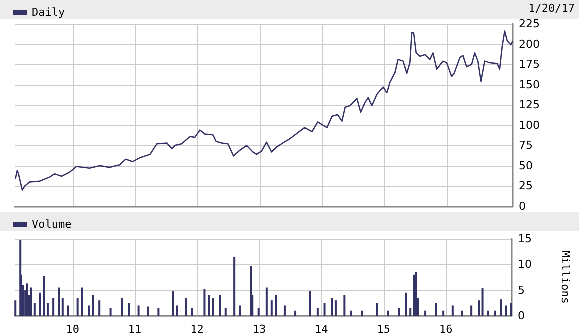  I want to click on legend-label: Daily, so click(49, 12).